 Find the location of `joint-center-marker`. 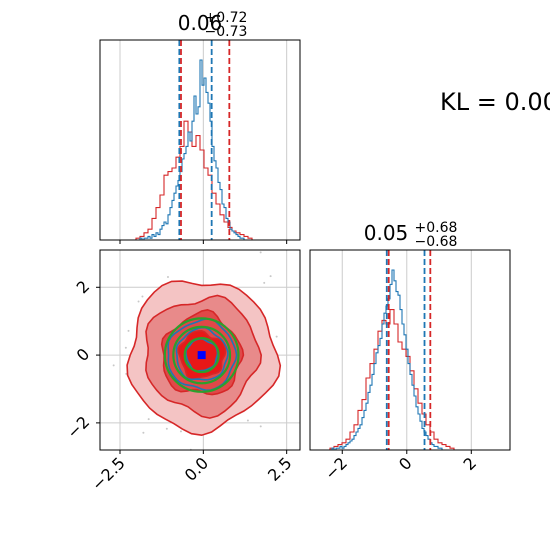

joint-center-marker is located at coordinates (201, 355).